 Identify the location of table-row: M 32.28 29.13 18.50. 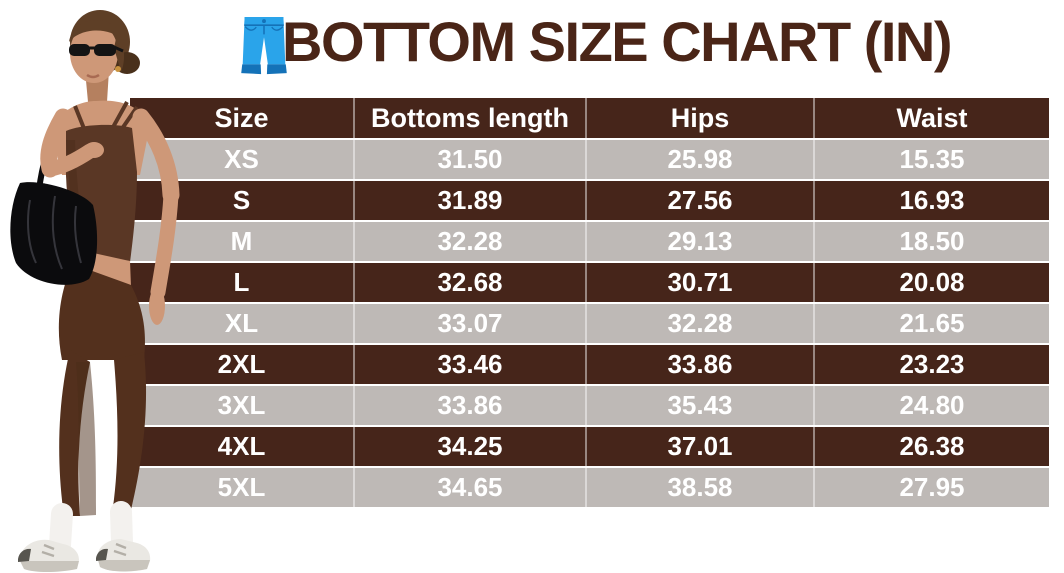
(589, 241).